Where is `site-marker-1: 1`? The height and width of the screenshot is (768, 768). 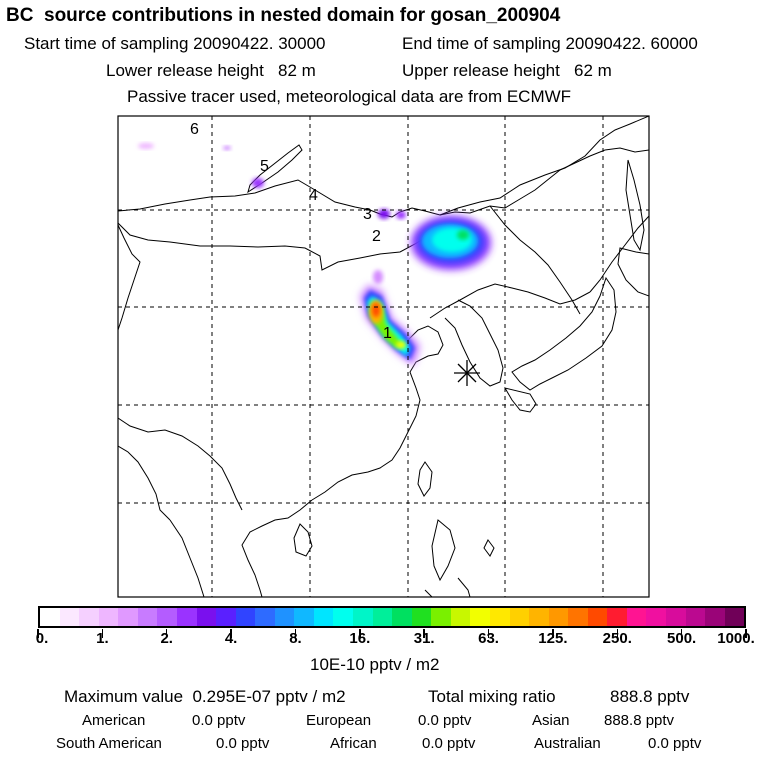 site-marker-1: 1 is located at coordinates (387, 333).